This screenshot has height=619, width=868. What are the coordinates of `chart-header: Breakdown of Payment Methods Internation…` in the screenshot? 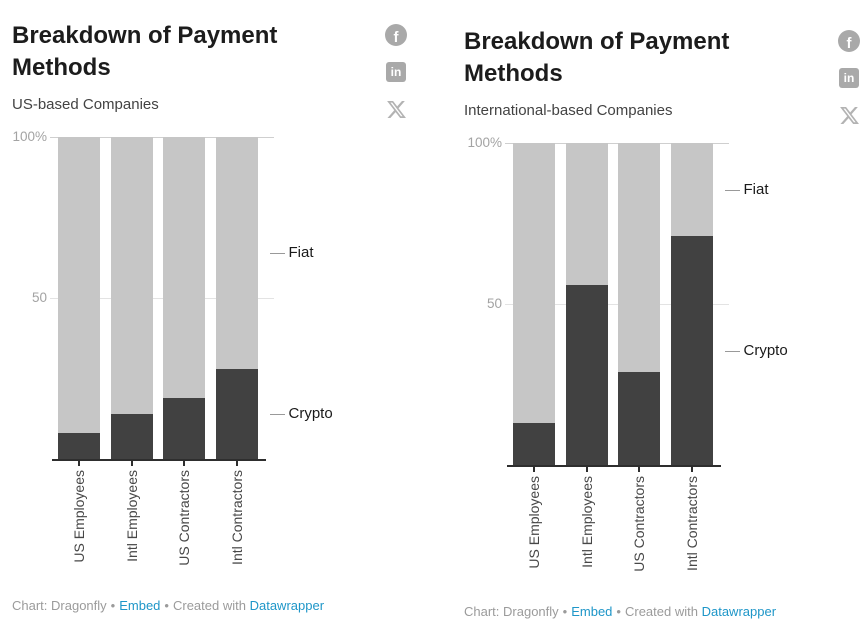 It's located at (630, 73).